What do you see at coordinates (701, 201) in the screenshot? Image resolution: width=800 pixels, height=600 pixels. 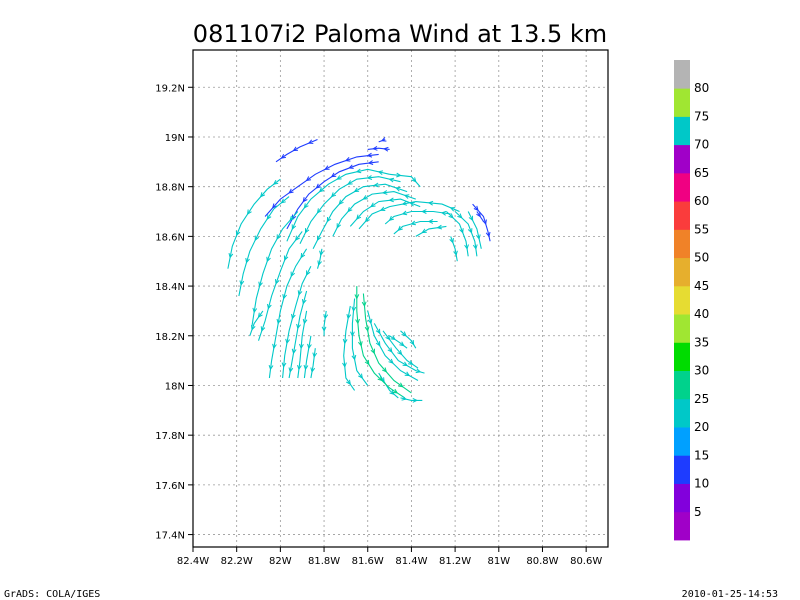 I see `colorbar-label: 60` at bounding box center [701, 201].